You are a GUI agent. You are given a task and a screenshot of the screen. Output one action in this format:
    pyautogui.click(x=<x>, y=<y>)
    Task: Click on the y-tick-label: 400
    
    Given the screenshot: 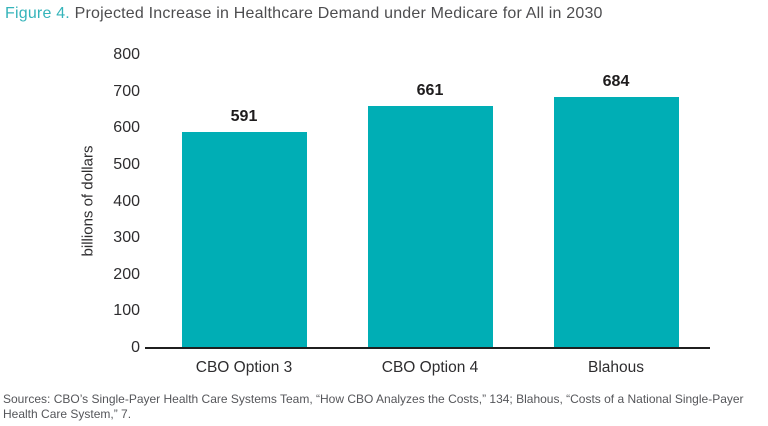 What is the action you would take?
    pyautogui.click(x=126, y=201)
    